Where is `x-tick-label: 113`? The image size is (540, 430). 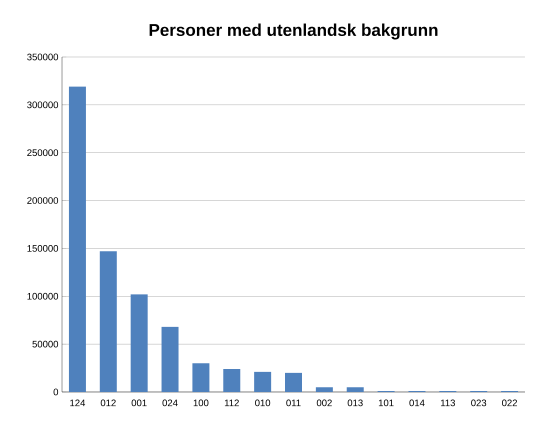
x-tick-label: 113 is located at coordinates (447, 403).